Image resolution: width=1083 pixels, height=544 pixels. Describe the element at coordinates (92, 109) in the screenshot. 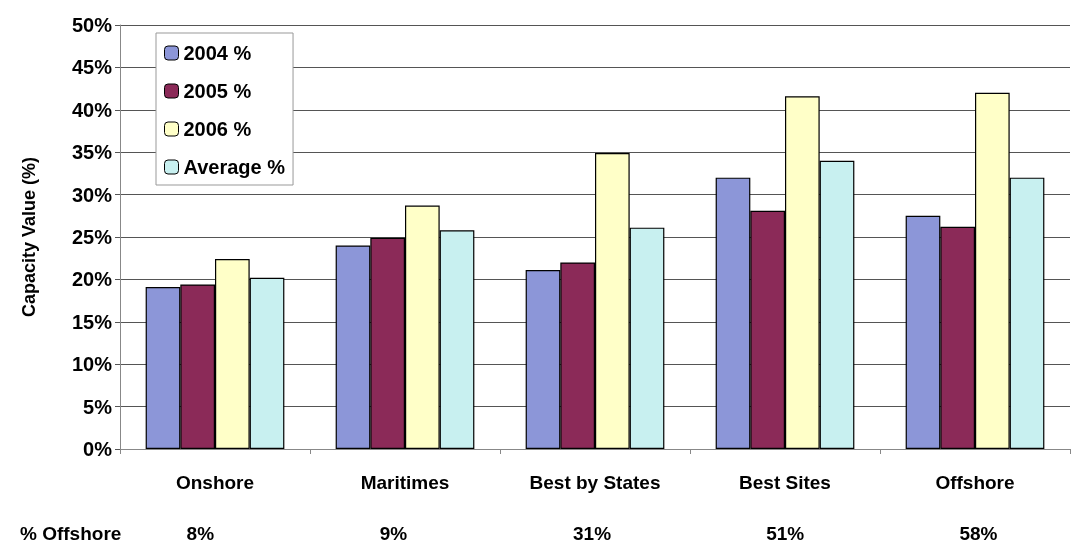

I see `y-tick-label: 40%` at that location.